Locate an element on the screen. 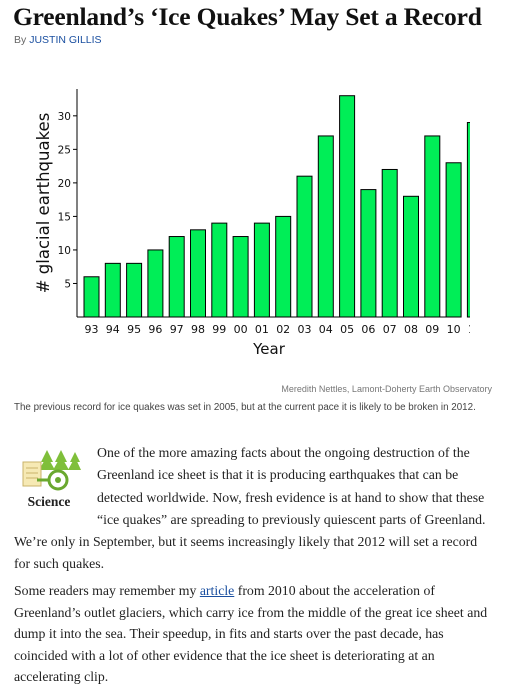 The width and height of the screenshot is (505, 693). y-tick-label: 20 is located at coordinates (64, 184).